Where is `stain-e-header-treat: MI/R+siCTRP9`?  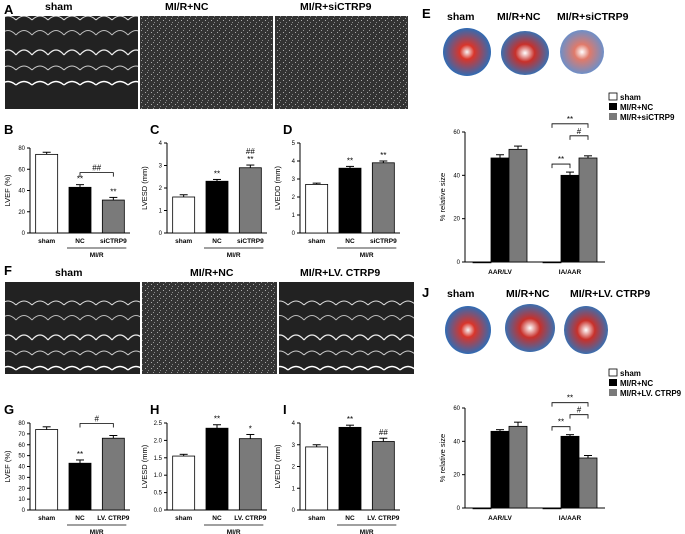 stain-e-header-treat: MI/R+siCTRP9 is located at coordinates (593, 17).